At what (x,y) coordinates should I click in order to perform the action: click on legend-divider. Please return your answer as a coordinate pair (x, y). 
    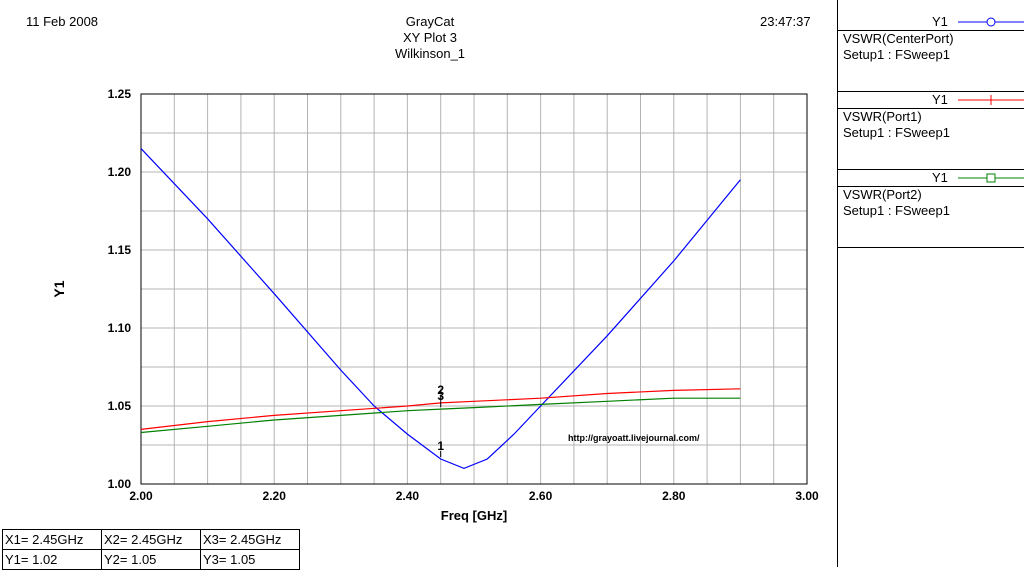
    Looking at the image, I should click on (837, 283).